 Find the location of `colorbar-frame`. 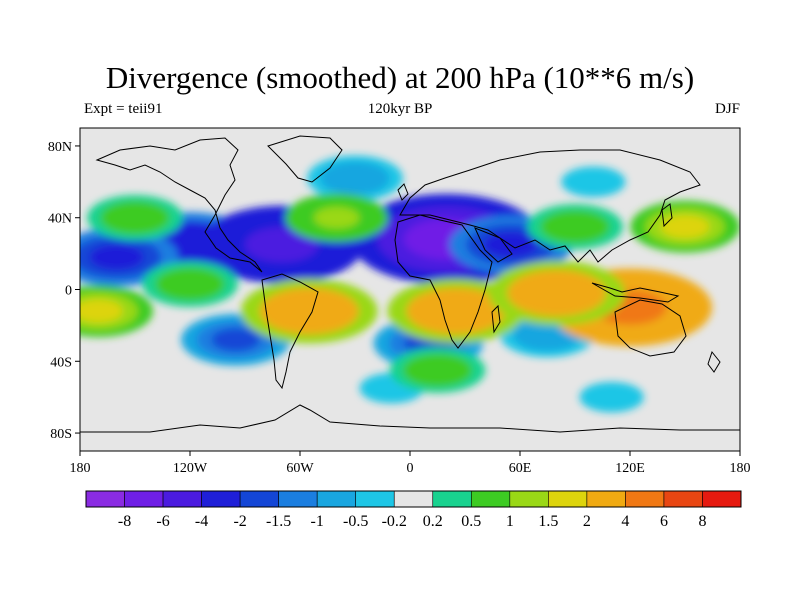

colorbar-frame is located at coordinates (413, 499).